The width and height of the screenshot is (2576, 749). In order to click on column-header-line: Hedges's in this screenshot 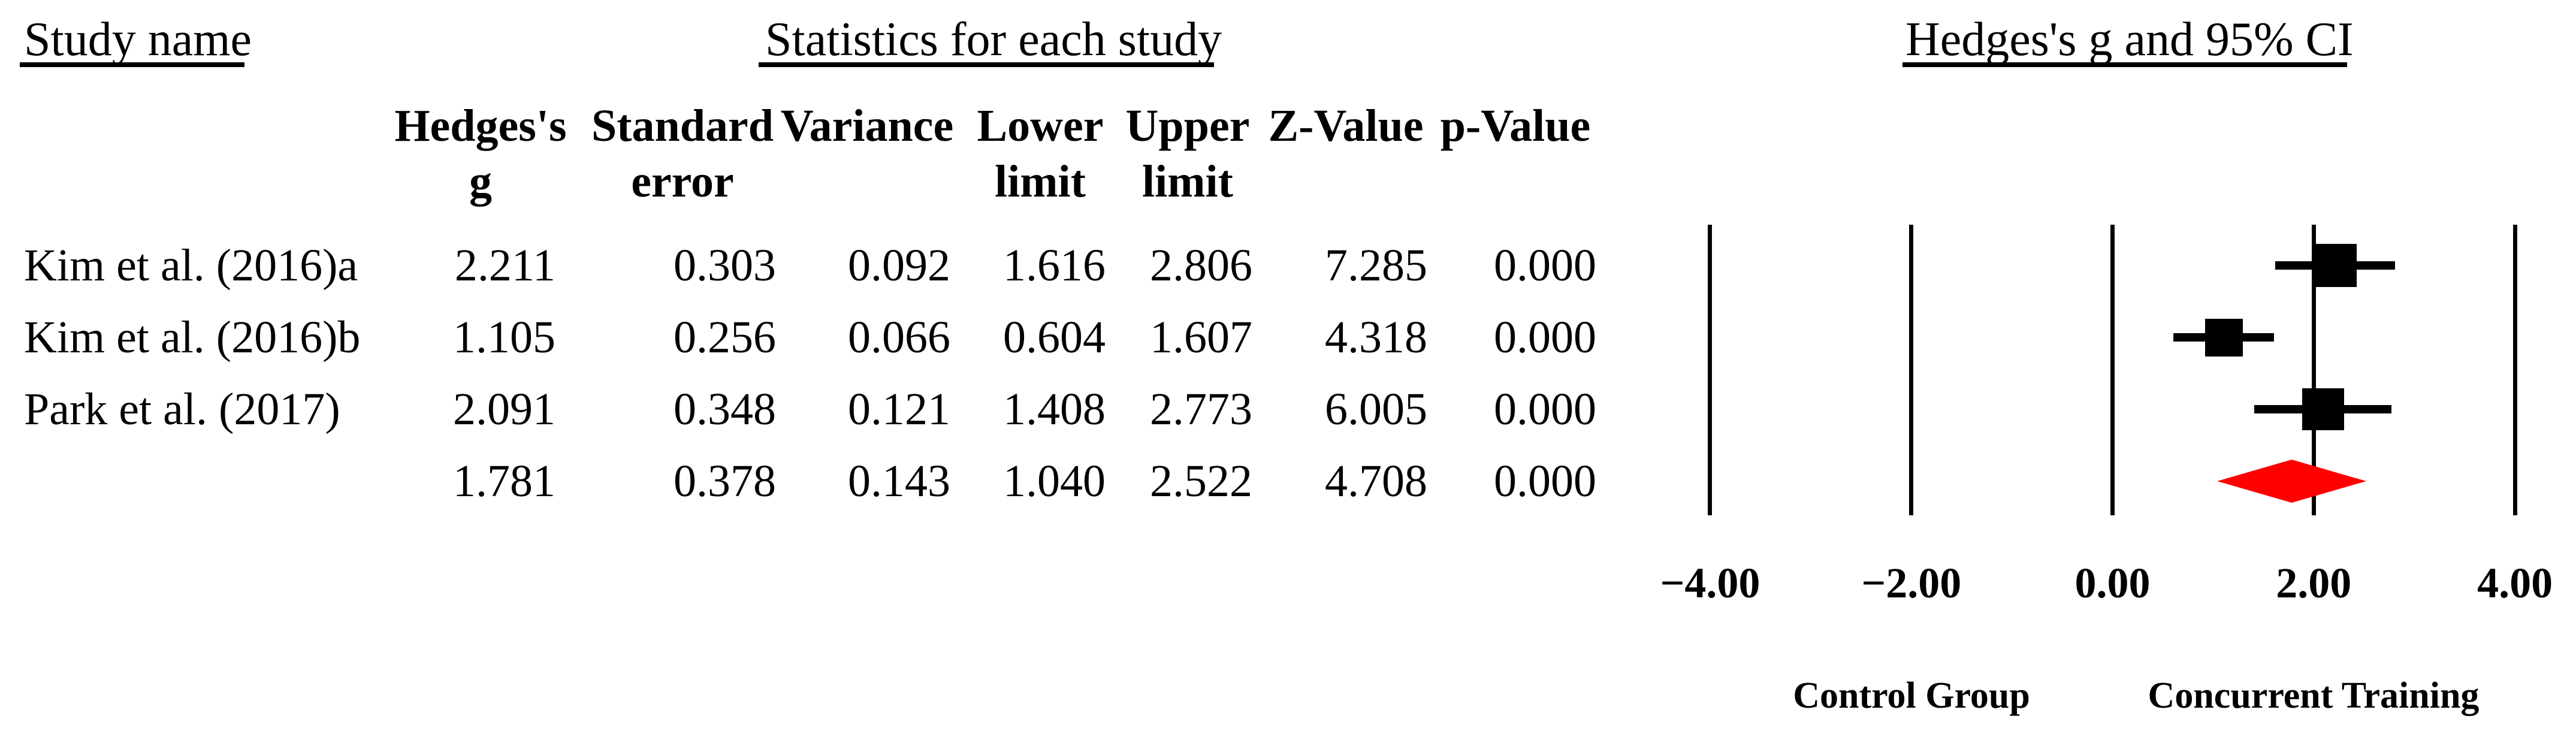, I will do `click(481, 126)`.